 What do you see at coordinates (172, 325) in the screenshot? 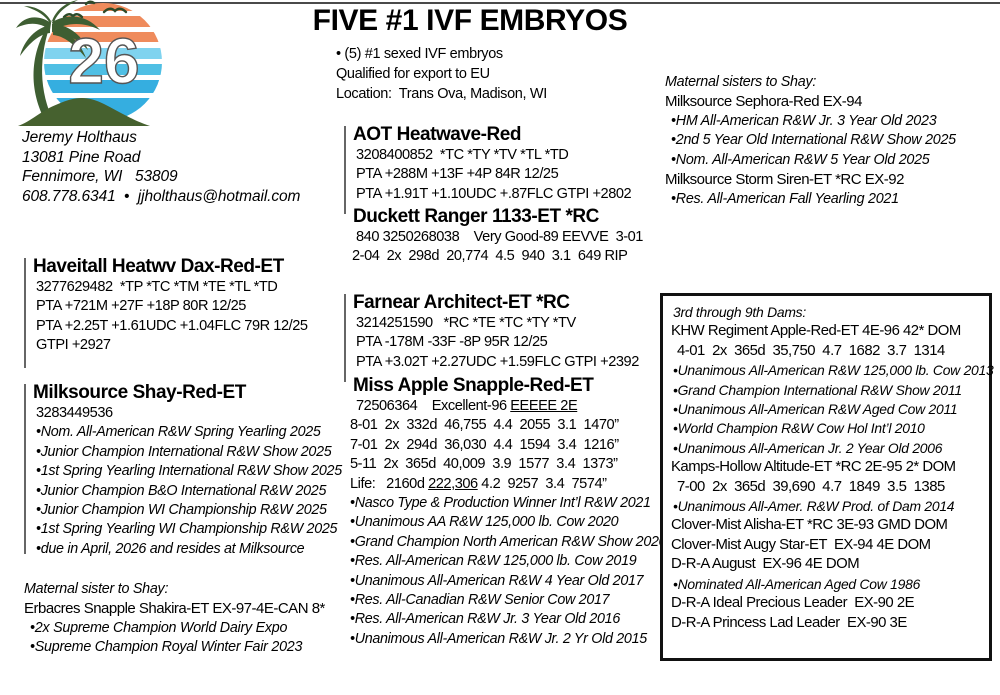
I see `left-sire-line: PTA +2.25T +1.61UDC +1.04FLC 79R 12/25` at bounding box center [172, 325].